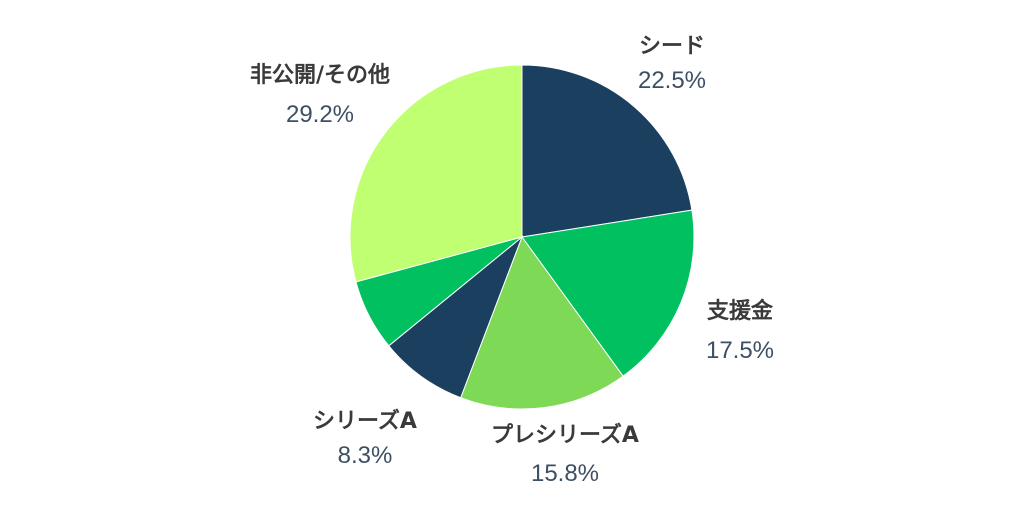 The image size is (1024, 524). I want to click on slice-value-label-1: 22.5%, so click(672, 80).